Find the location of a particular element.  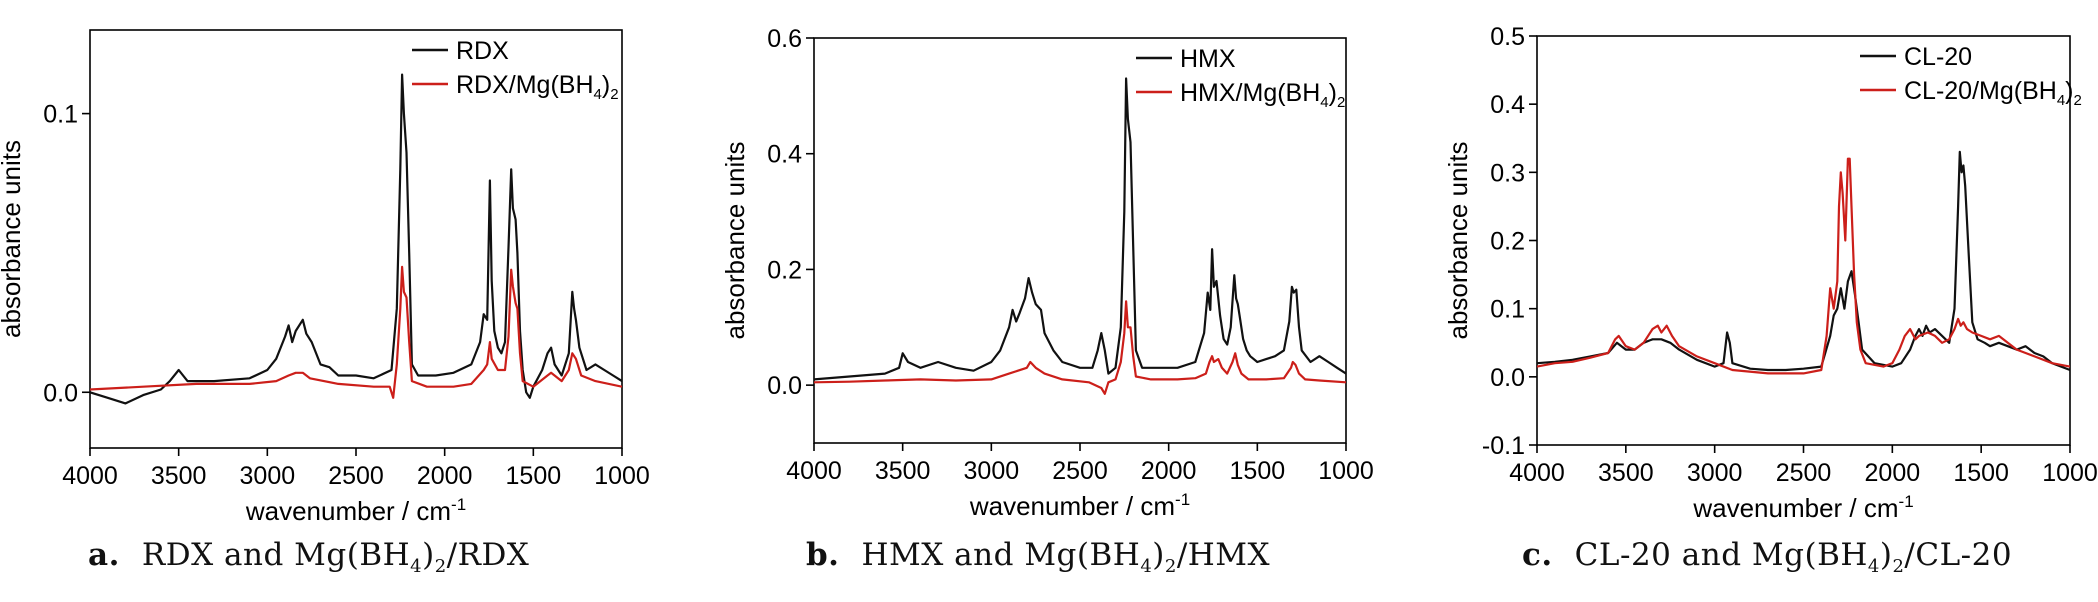

chart-caption: c. CL-20 and Mg(BH4)2/CL-20 is located at coordinates (1767, 557).